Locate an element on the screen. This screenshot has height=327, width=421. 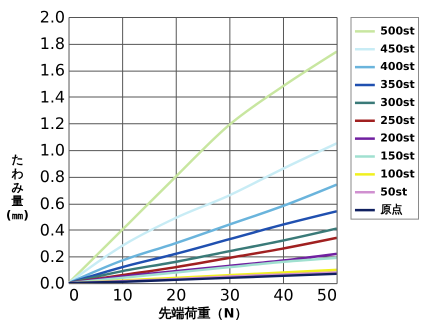
x-tick-label: 50 is located at coordinates (327, 295).